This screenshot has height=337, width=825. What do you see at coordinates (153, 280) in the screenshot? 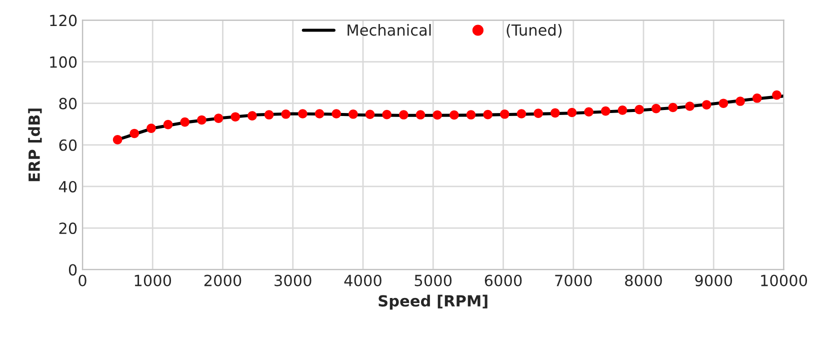
I see `x-tick-label: 1000` at bounding box center [153, 280].